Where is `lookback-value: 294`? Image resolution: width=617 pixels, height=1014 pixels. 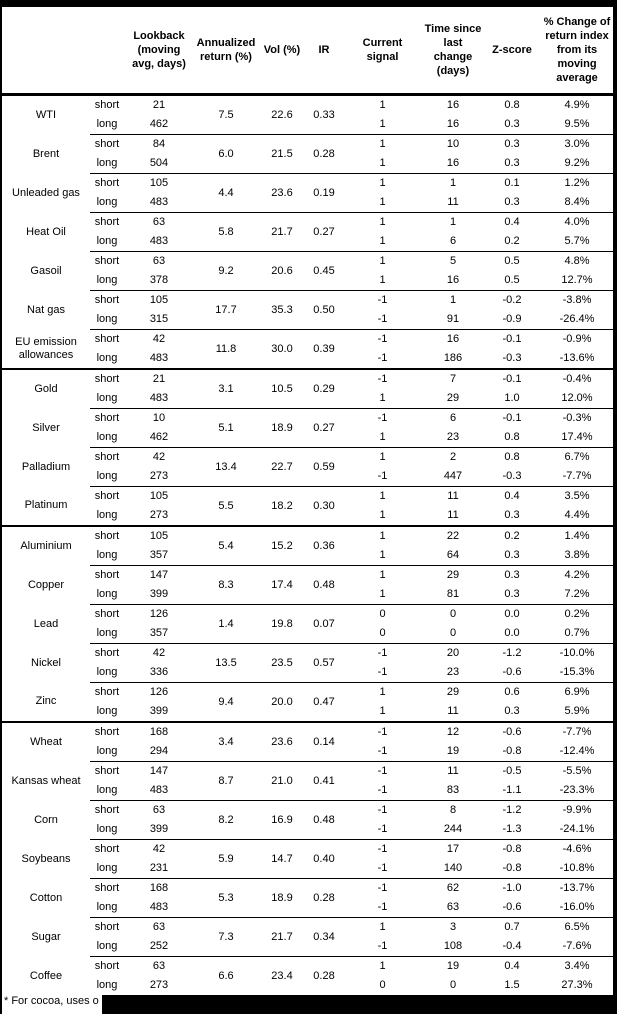 lookback-value: 294 is located at coordinates (159, 751).